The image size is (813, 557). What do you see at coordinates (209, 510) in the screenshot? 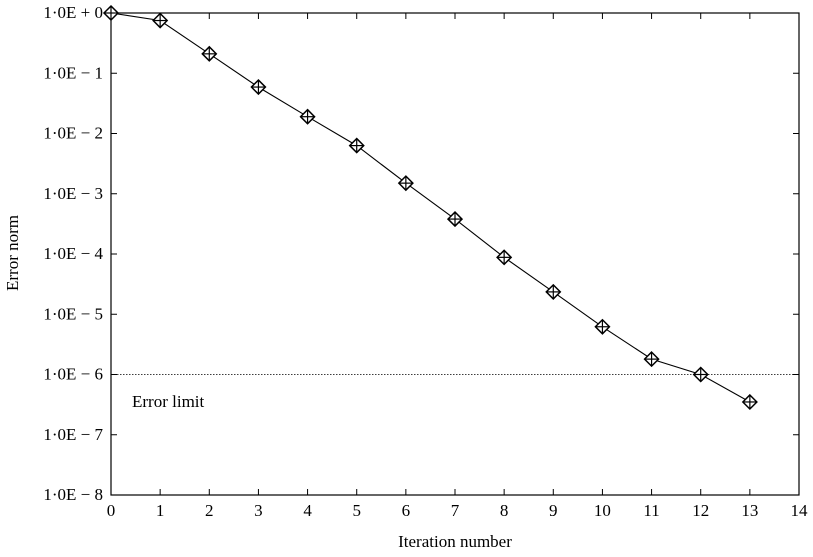
I see `x-tick-label: 2` at bounding box center [209, 510].